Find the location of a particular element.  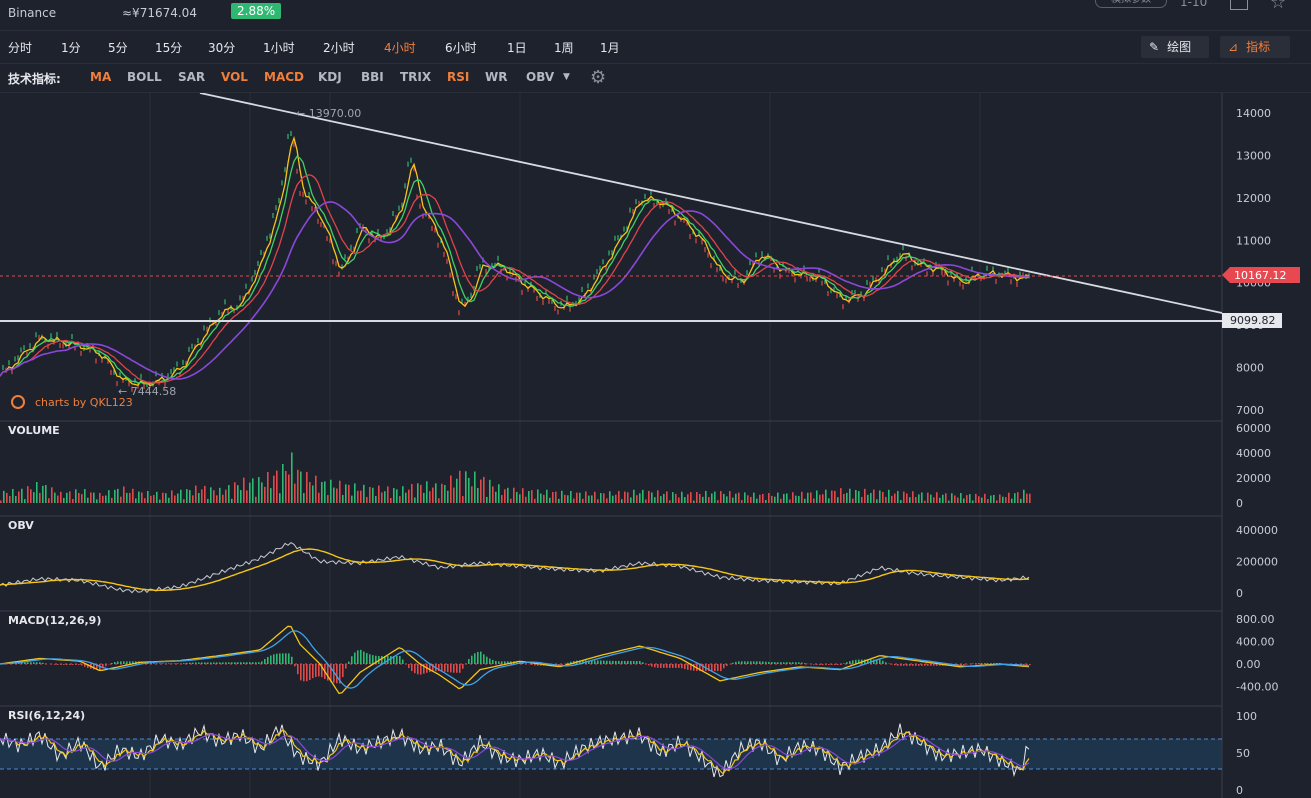

indicator-trix: TRIX is located at coordinates (416, 77).